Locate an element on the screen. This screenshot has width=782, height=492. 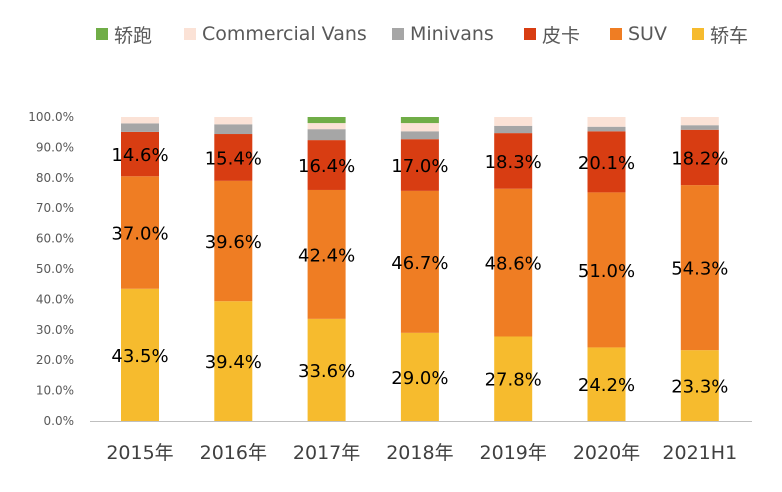
legend-label-sedan: 轿车 is located at coordinates (729, 35).